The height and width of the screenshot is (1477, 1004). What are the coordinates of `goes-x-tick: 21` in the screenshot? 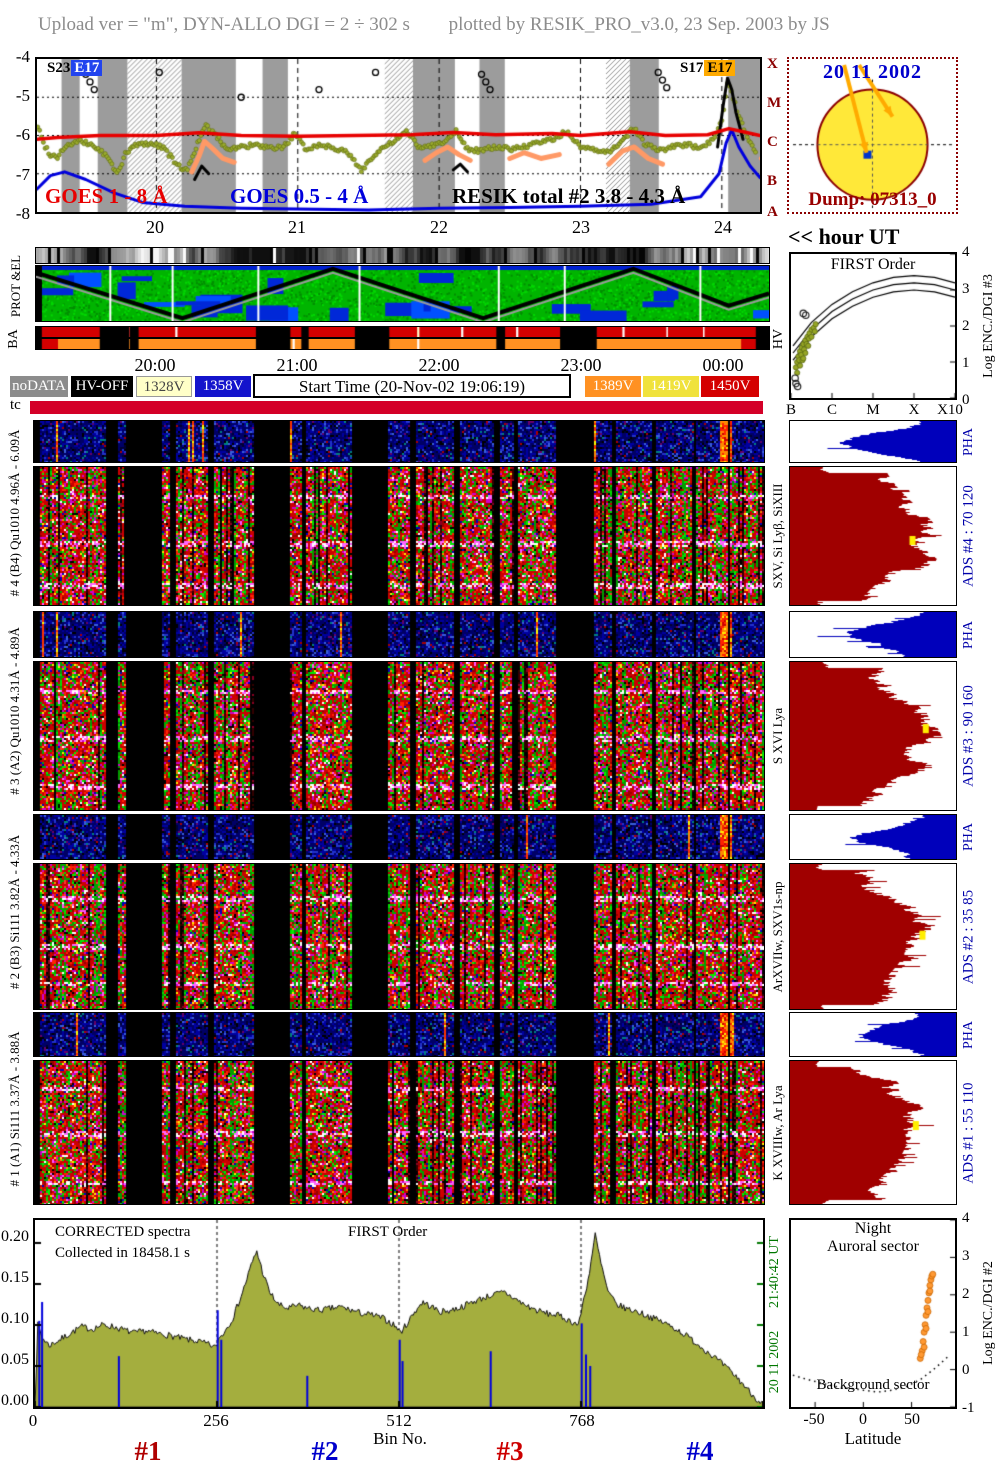 It's located at (297, 227).